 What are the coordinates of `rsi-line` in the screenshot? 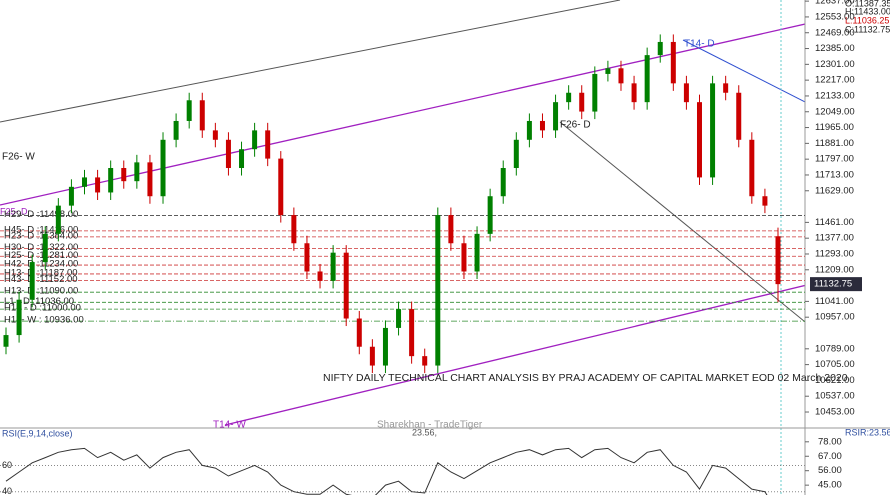 It's located at (386, 471).